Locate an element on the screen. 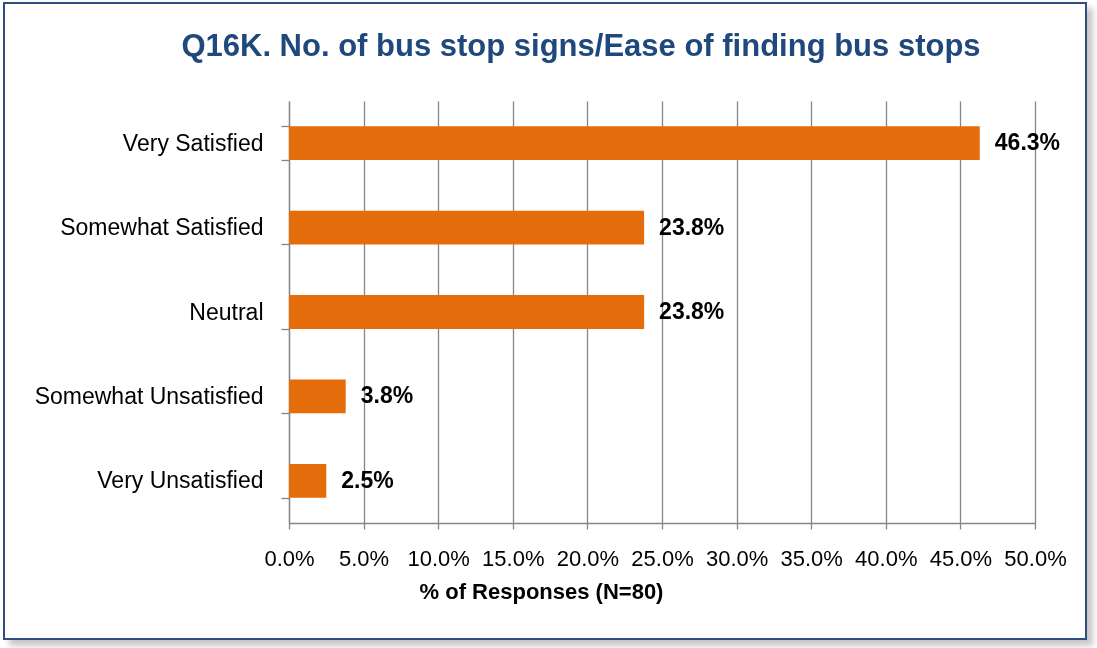 This screenshot has height=648, width=1097. y-tick-label: Somewhat Satisfied is located at coordinates (162, 227).